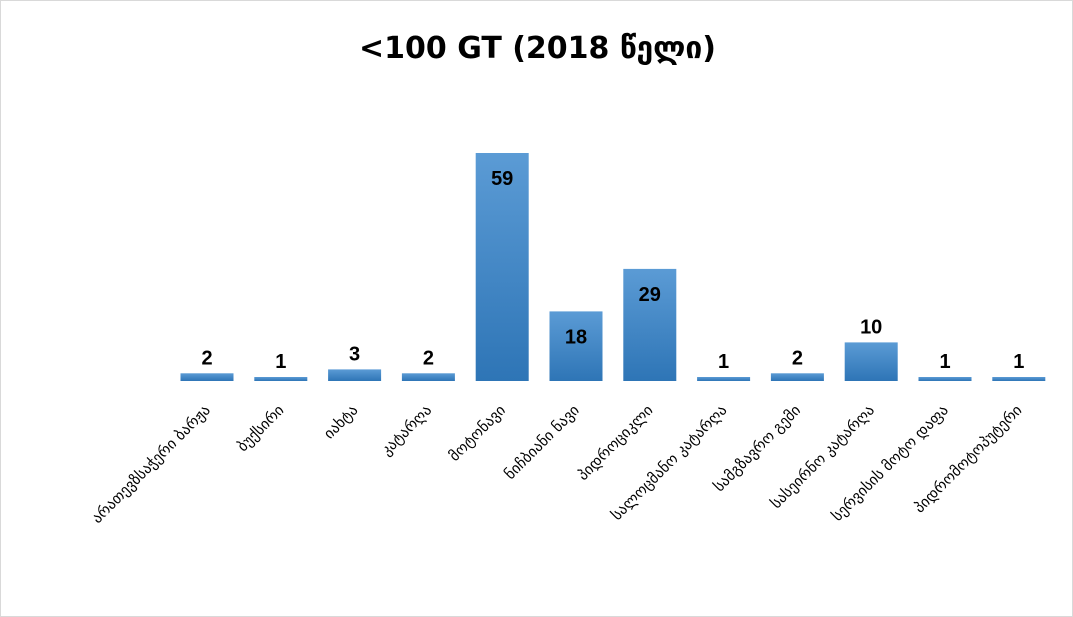 The height and width of the screenshot is (617, 1073). I want to click on x-tick-label-1: ბუქსირი, so click(260, 428).